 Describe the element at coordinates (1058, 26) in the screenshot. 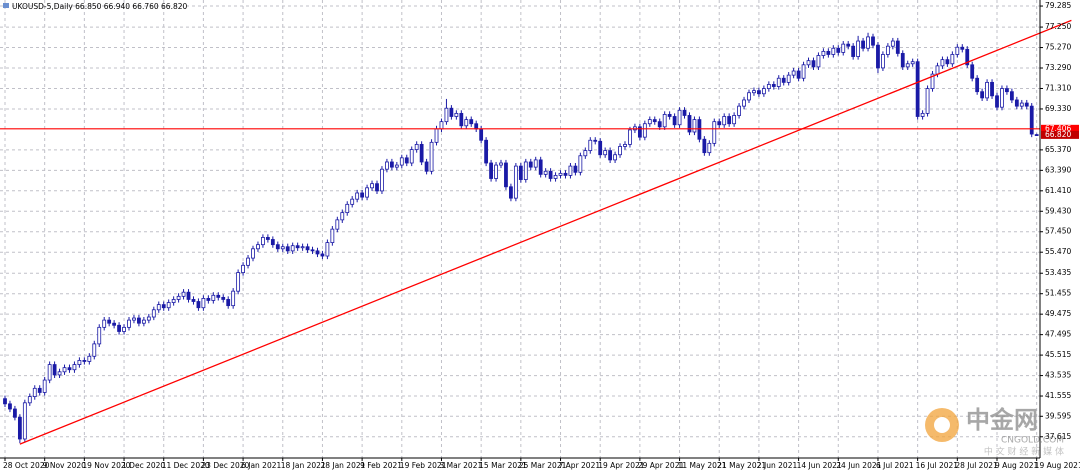

I see `y-tick-label: 77.250` at that location.